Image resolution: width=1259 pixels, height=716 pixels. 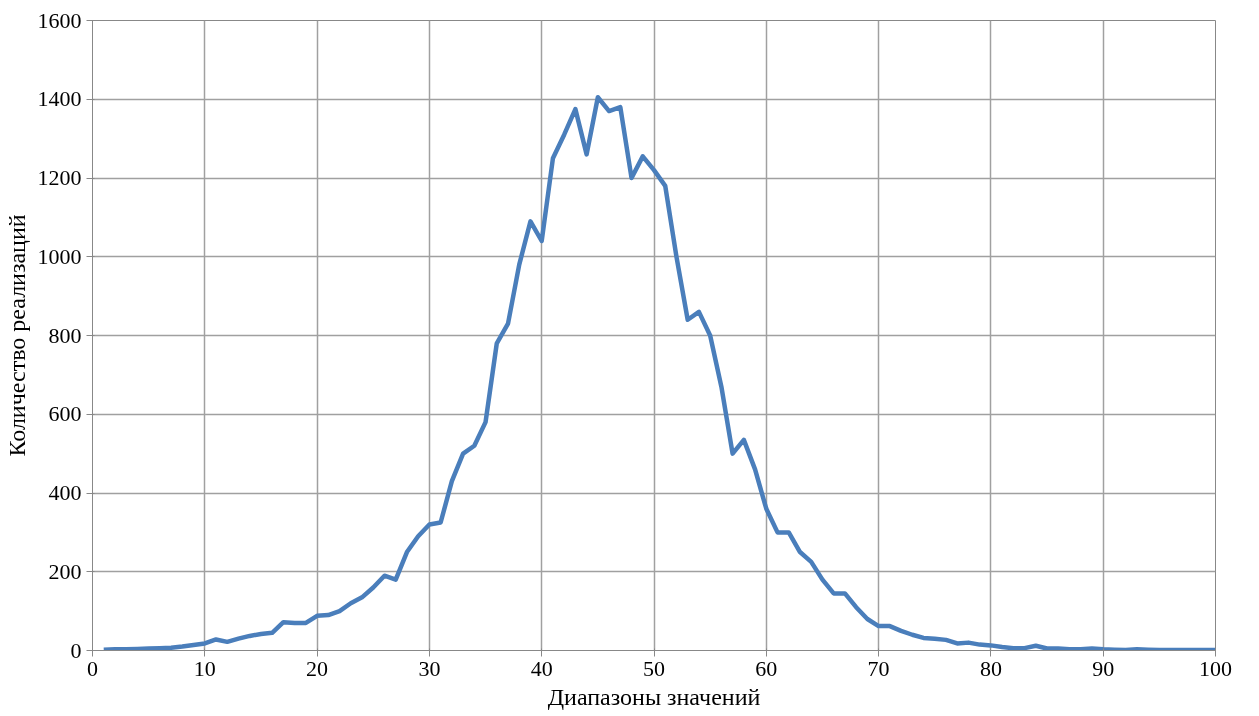 What do you see at coordinates (65, 492) in the screenshot?
I see `y-tick-label: 400` at bounding box center [65, 492].